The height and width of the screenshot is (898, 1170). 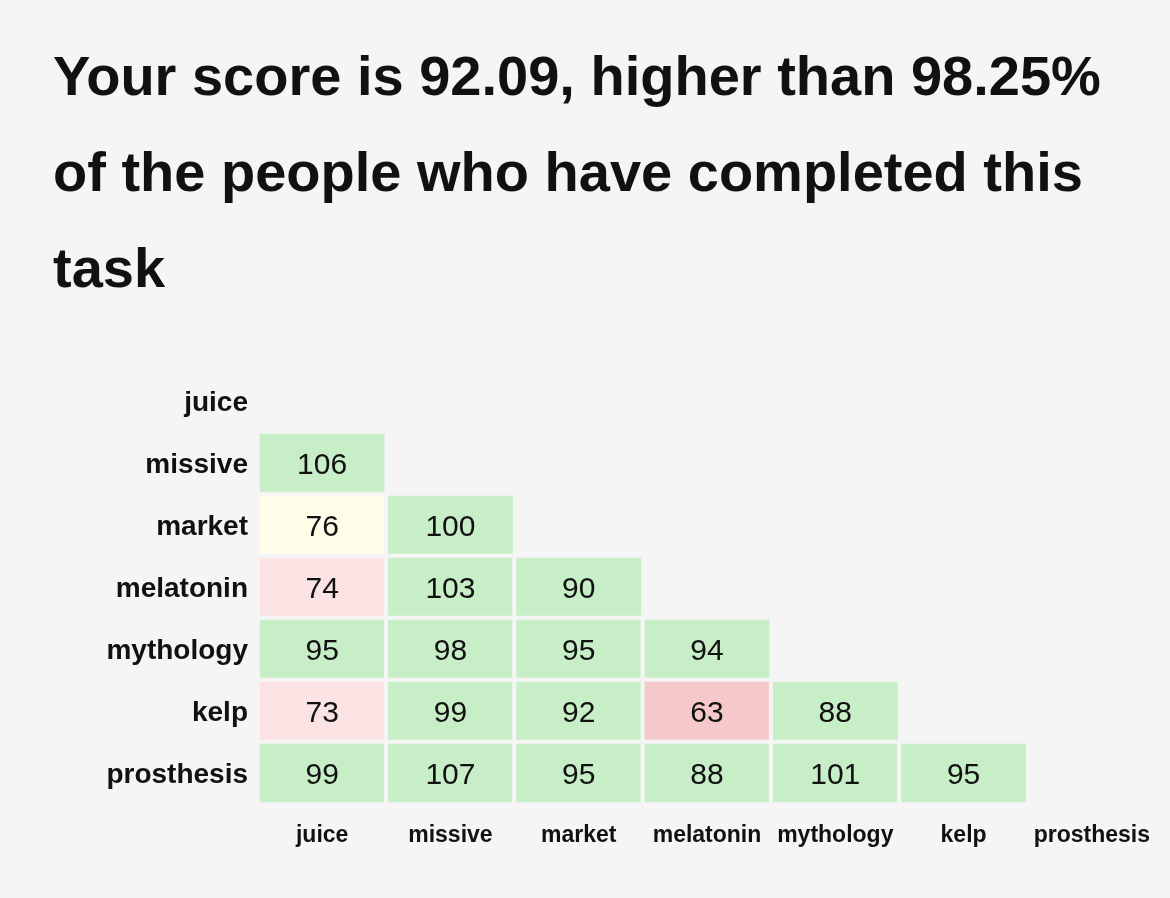 What do you see at coordinates (321, 833) in the screenshot?
I see `x-tick-label: juice` at bounding box center [321, 833].